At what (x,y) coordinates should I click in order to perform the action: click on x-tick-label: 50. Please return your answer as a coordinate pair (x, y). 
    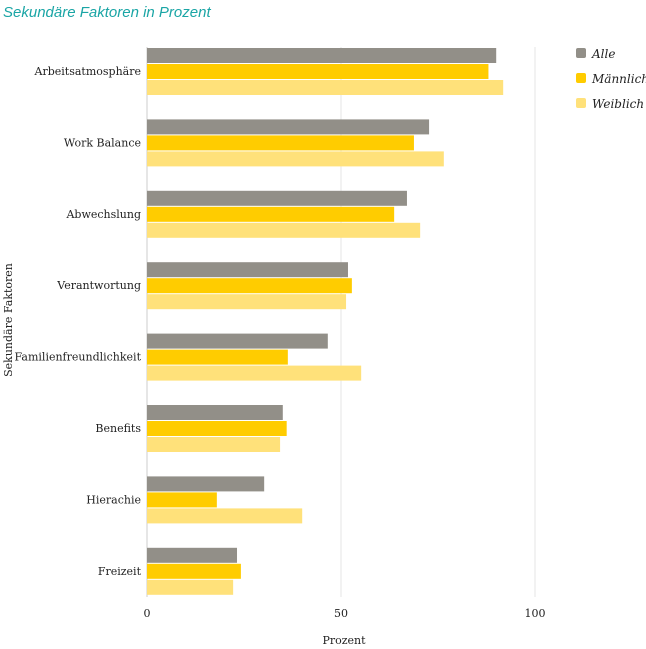
    Looking at the image, I should click on (341, 613).